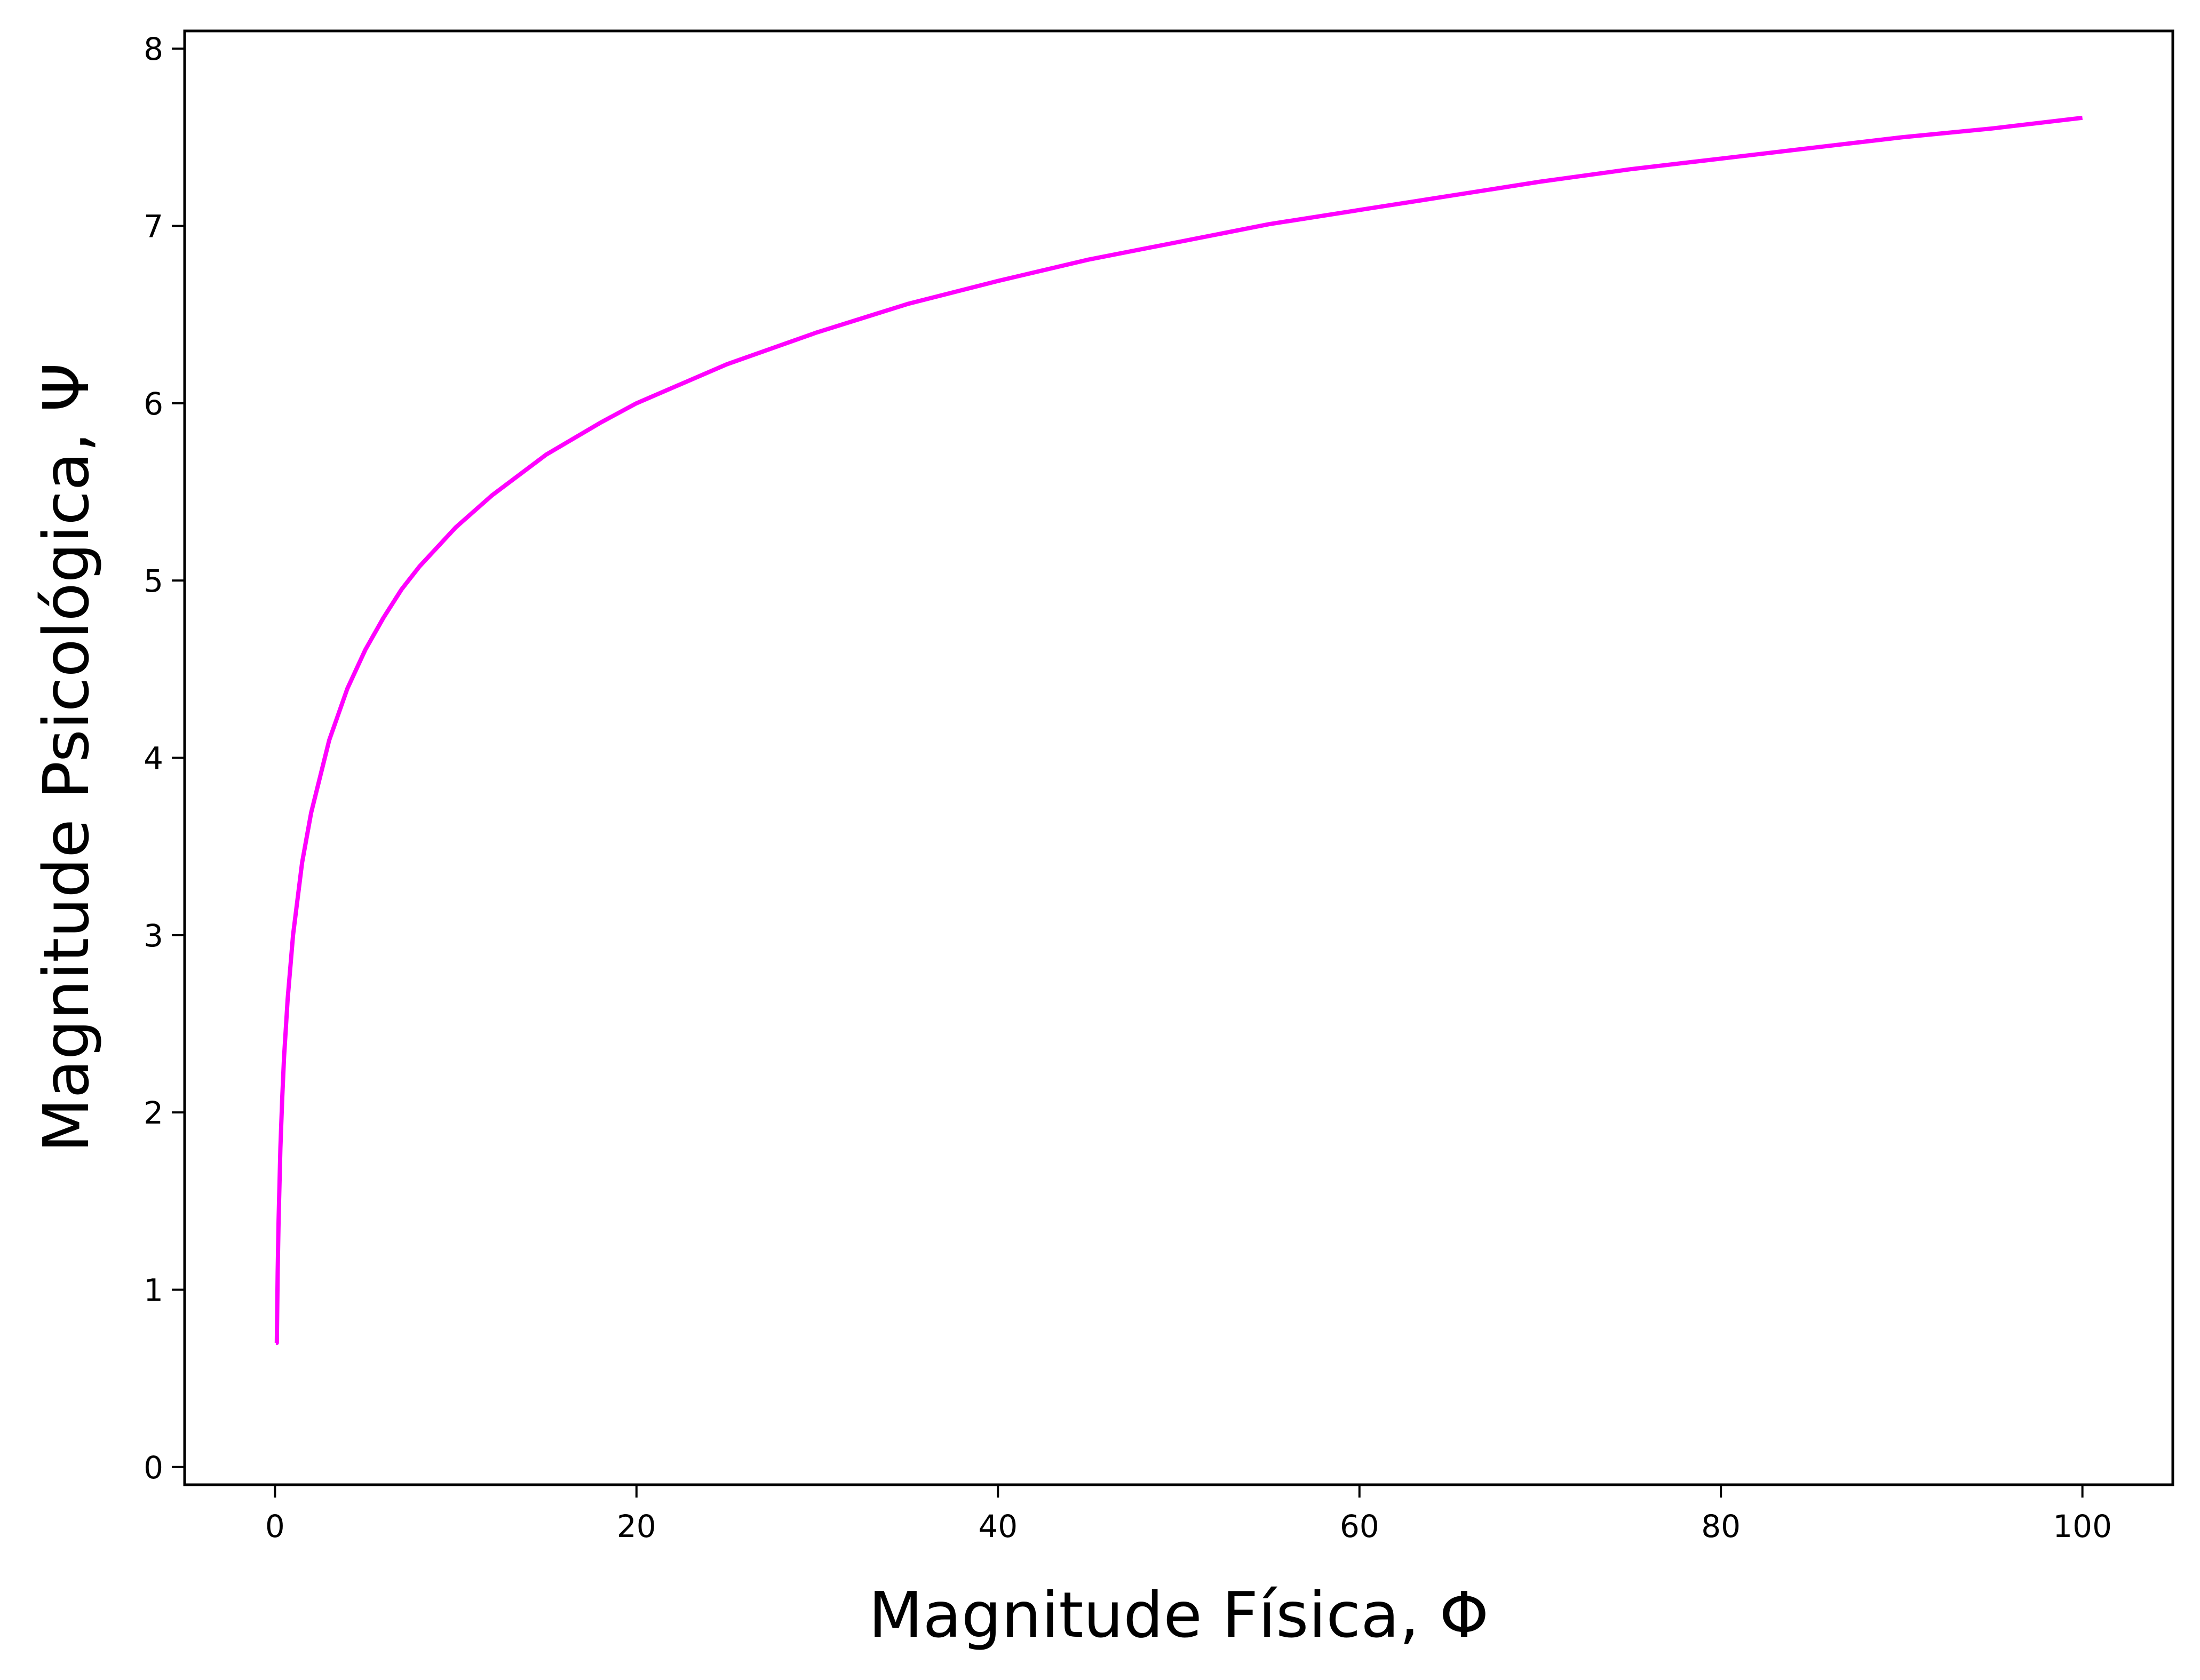 Image resolution: width=2200 pixels, height=1680 pixels. I want to click on x-axis-title: Magnitude Física, Φ, so click(1179, 1615).